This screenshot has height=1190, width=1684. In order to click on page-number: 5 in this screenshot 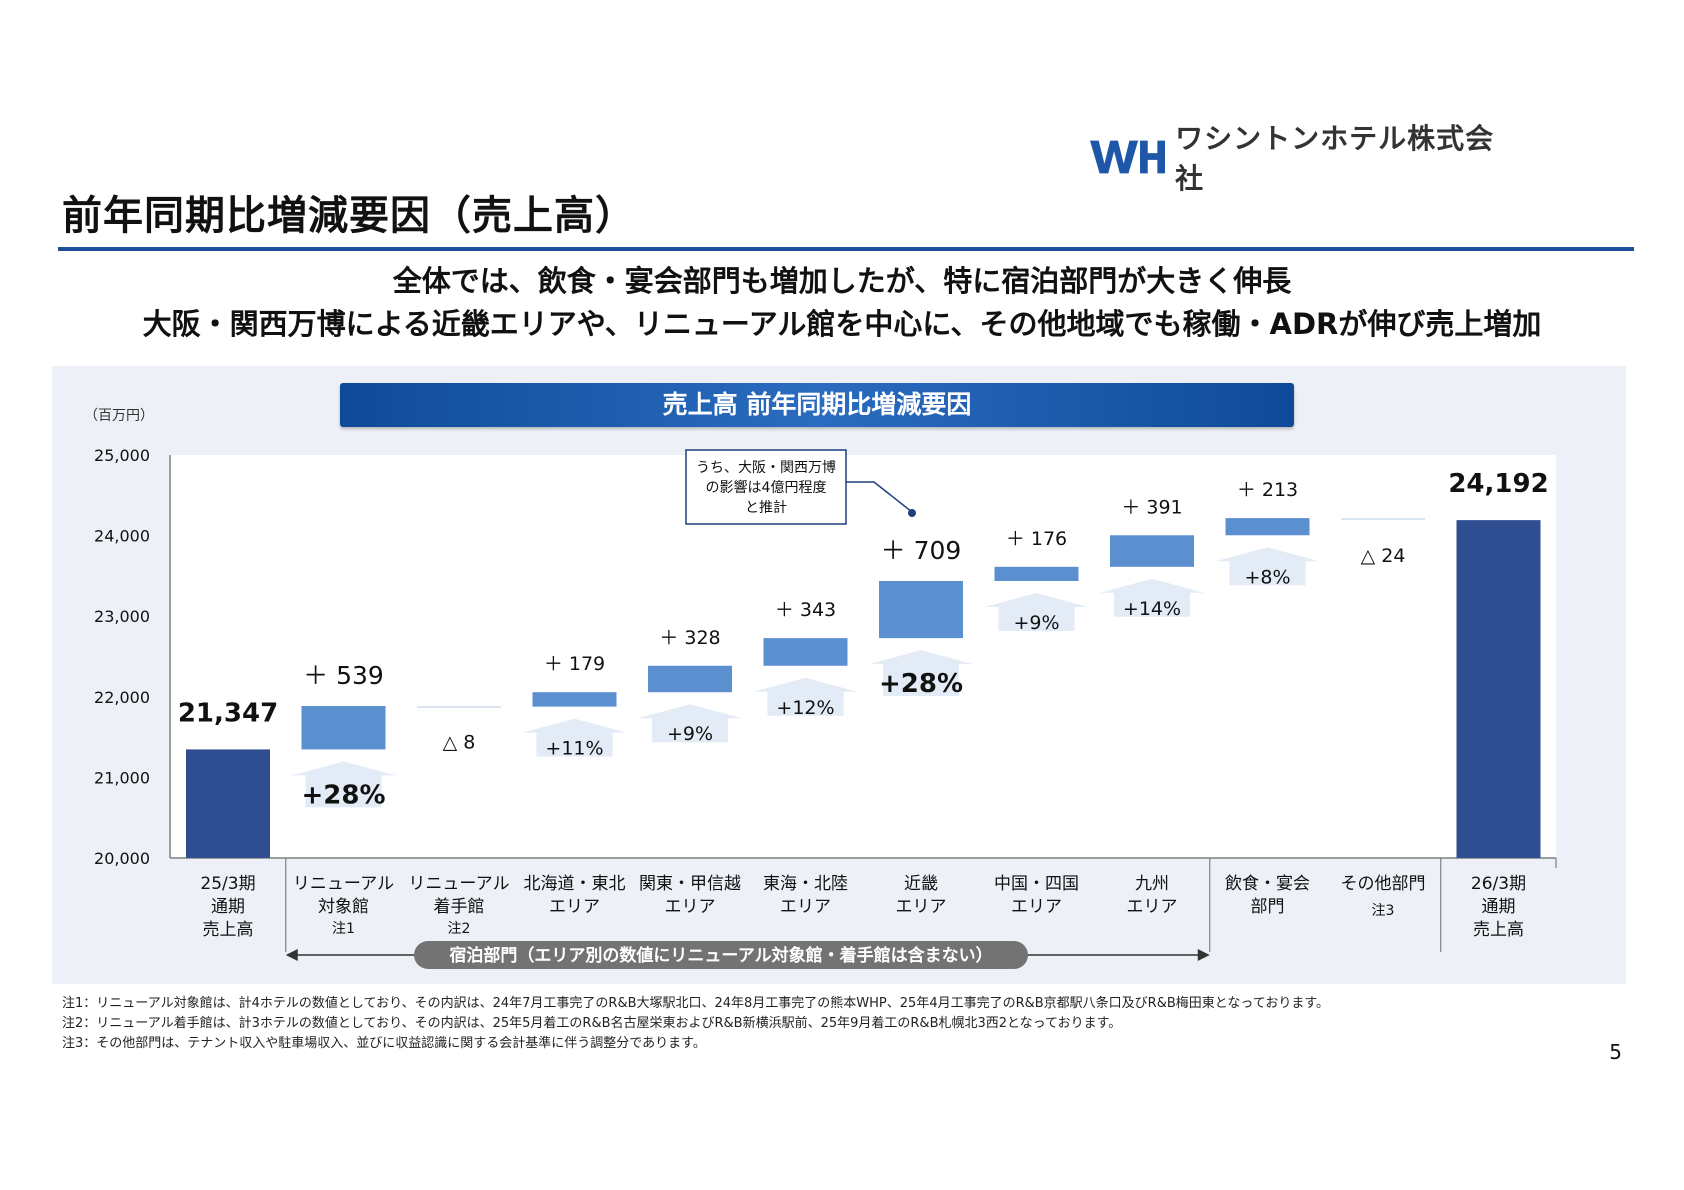, I will do `click(1615, 1052)`.